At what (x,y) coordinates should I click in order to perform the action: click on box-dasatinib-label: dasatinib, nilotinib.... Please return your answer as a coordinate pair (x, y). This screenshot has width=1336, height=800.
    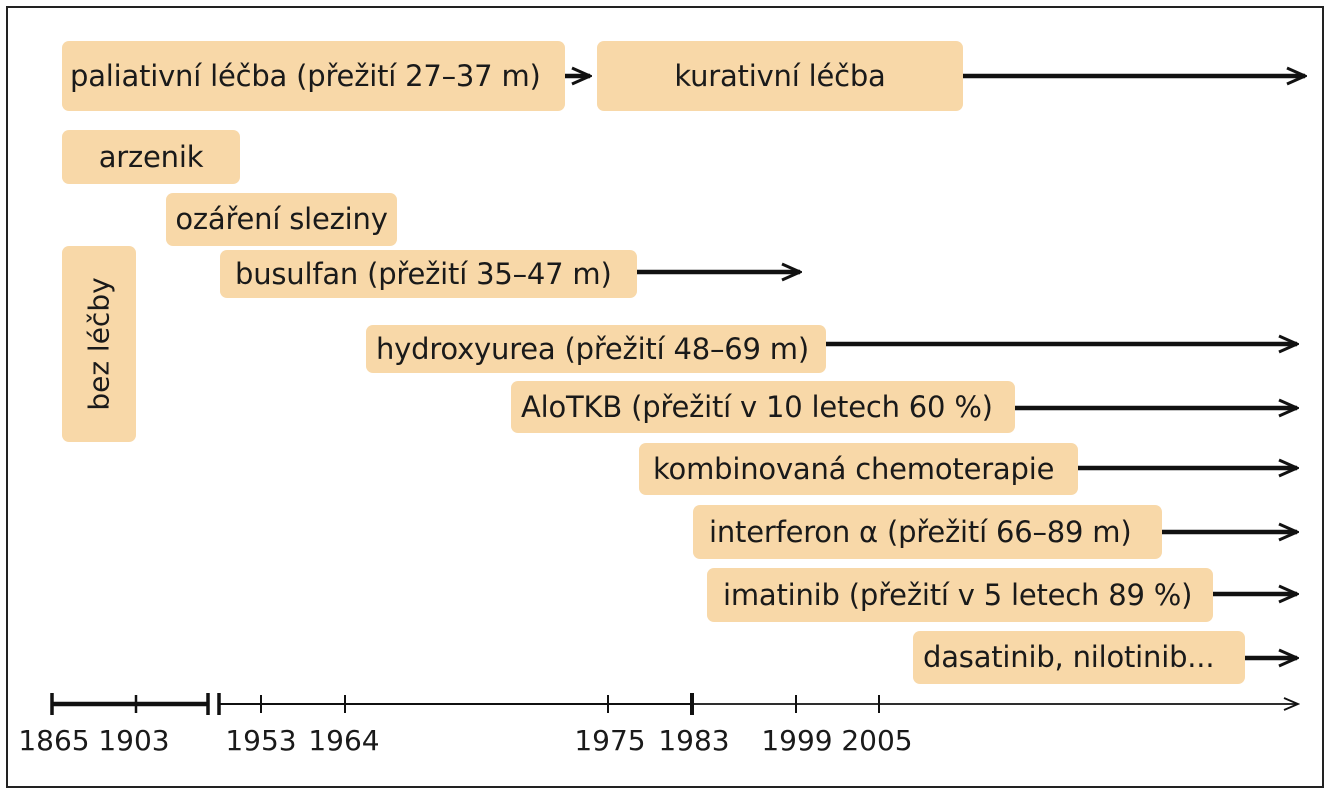
    Looking at the image, I should click on (1069, 657).